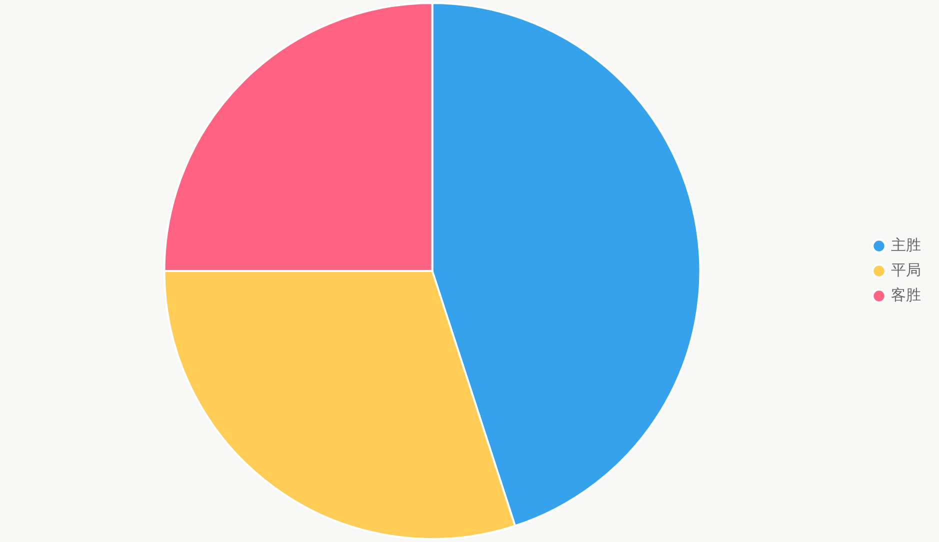  Describe the element at coordinates (906, 245) in the screenshot. I see `legend-label: 主胜` at that location.